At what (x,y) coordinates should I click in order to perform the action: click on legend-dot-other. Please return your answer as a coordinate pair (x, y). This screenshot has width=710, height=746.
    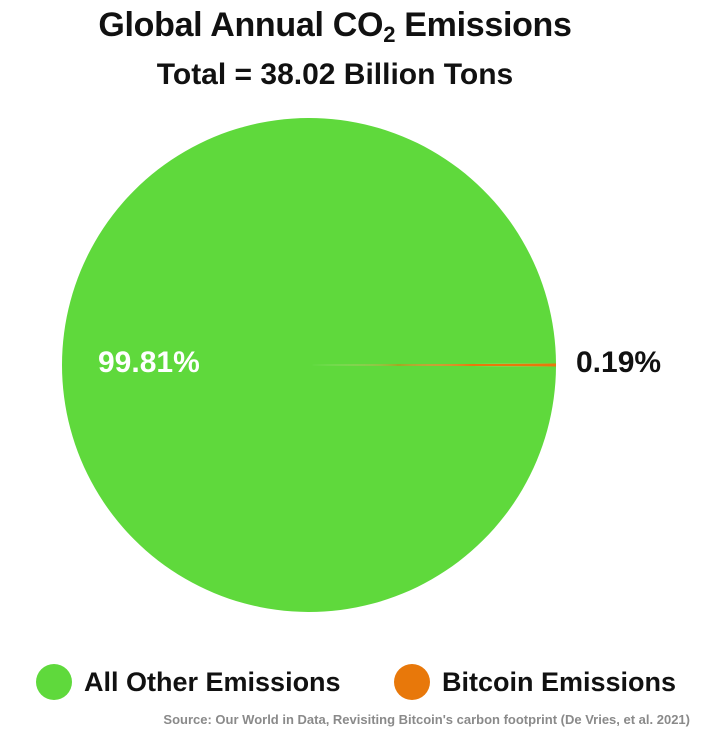
    Looking at the image, I should click on (54, 682).